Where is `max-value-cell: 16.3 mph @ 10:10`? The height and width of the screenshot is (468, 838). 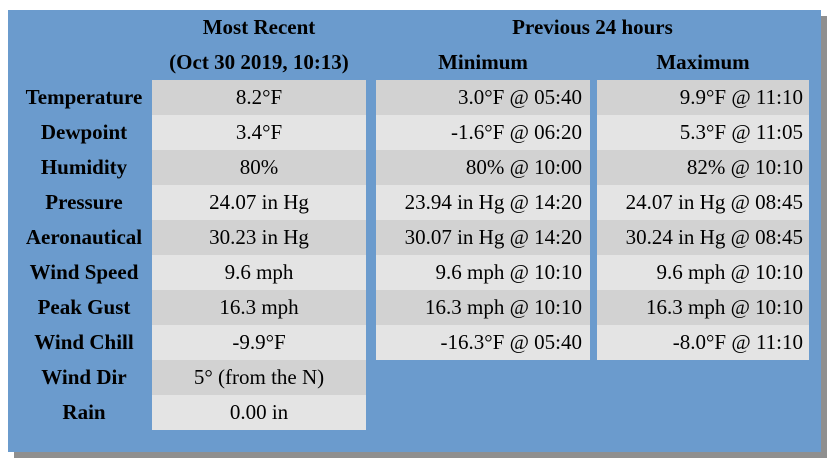 max-value-cell: 16.3 mph @ 10:10 is located at coordinates (703, 307).